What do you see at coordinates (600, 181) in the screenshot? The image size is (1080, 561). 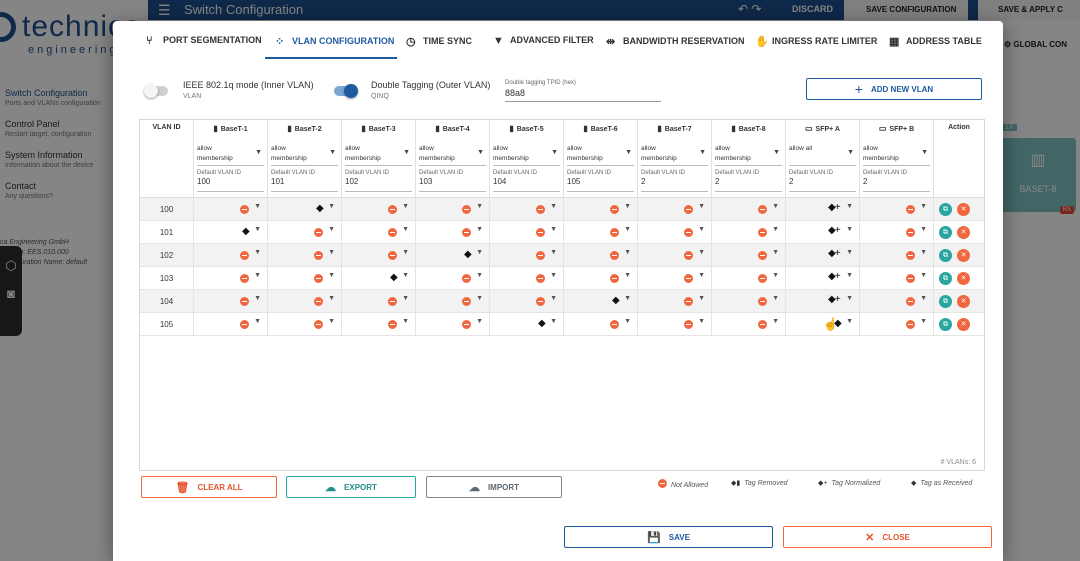 I see `default-vlan-field: Default VLAN ID 105` at bounding box center [600, 181].